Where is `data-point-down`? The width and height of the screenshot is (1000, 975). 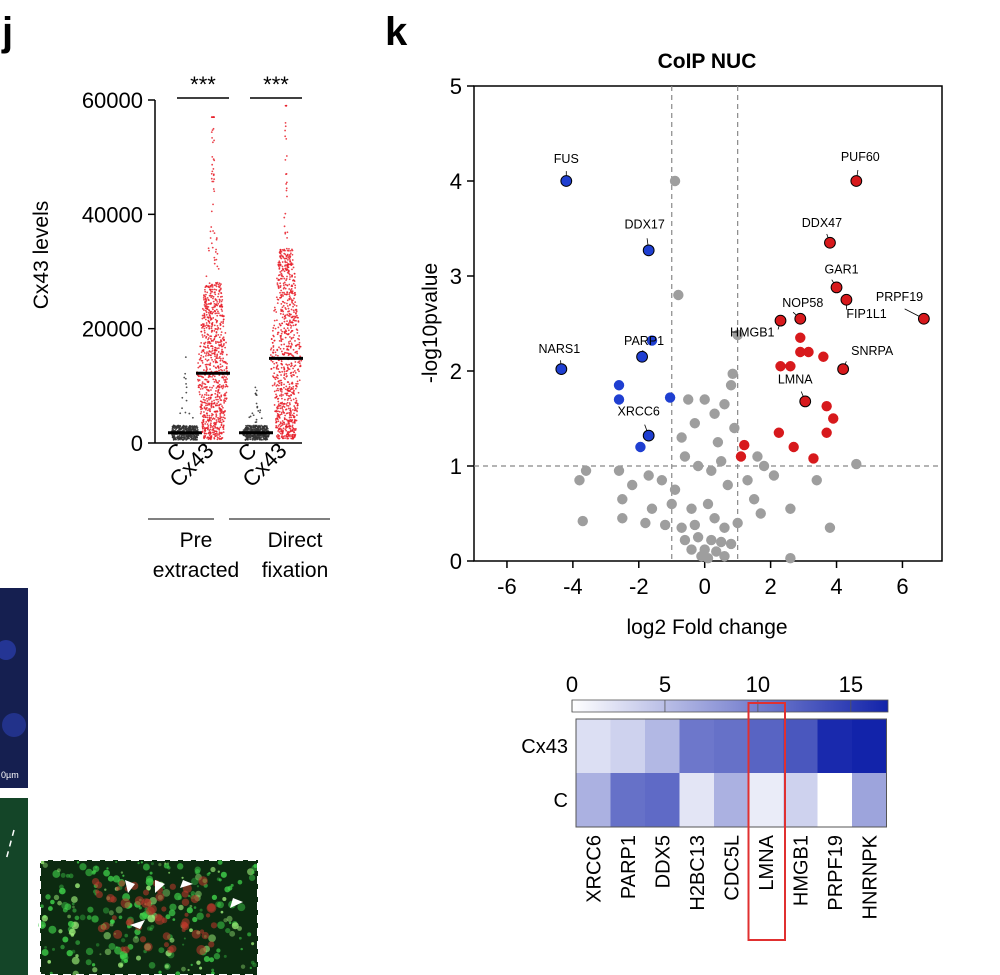 data-point-down is located at coordinates (652, 340).